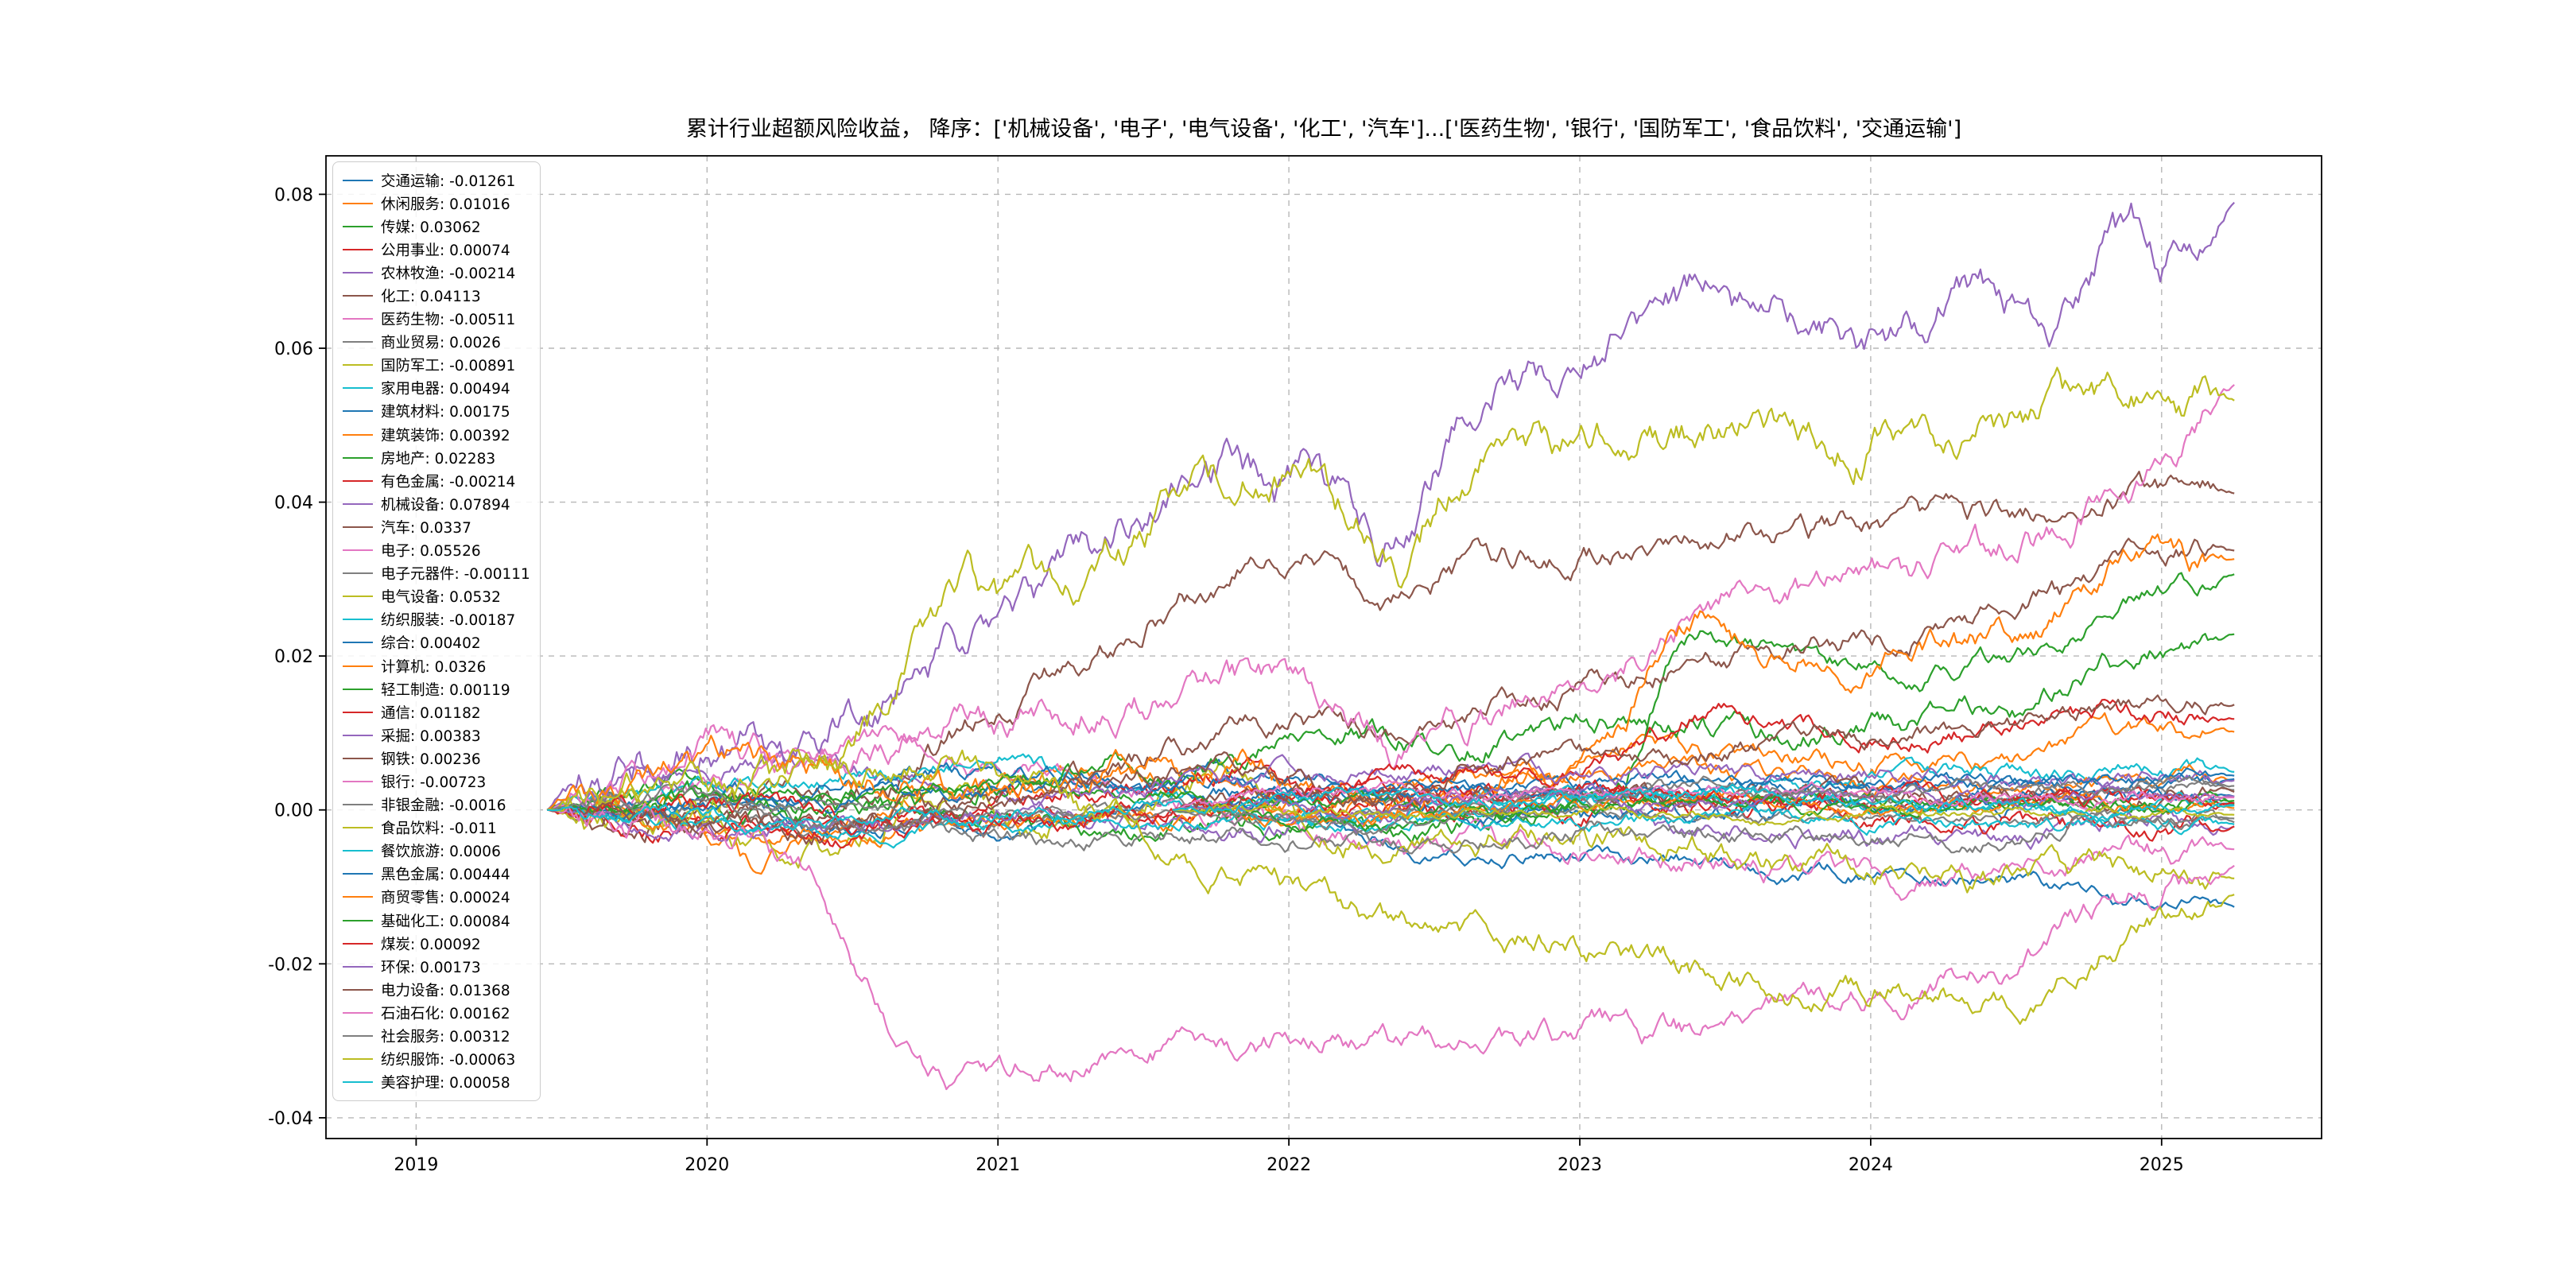 The height and width of the screenshot is (1288, 2576). I want to click on legend-item: 医药生物: -0.00511, so click(437, 320).